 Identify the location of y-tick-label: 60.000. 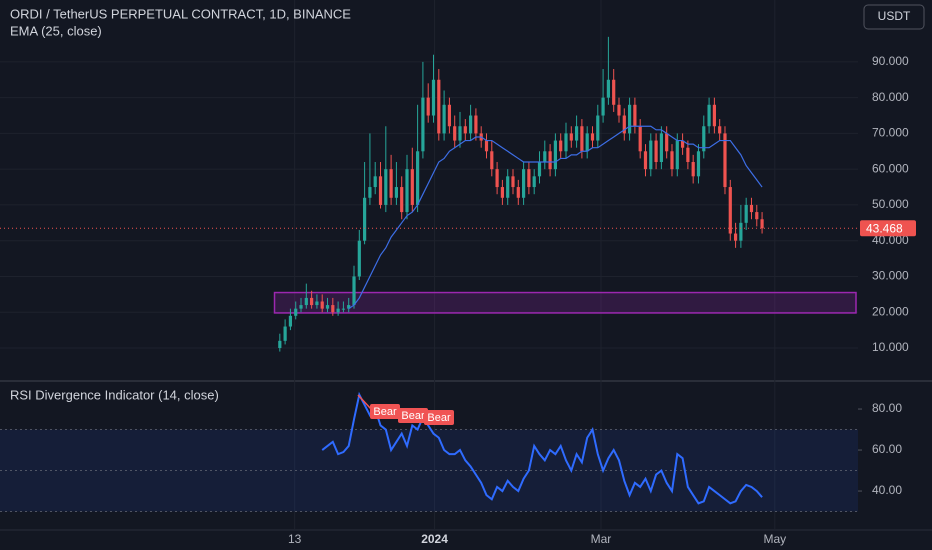
(890, 168).